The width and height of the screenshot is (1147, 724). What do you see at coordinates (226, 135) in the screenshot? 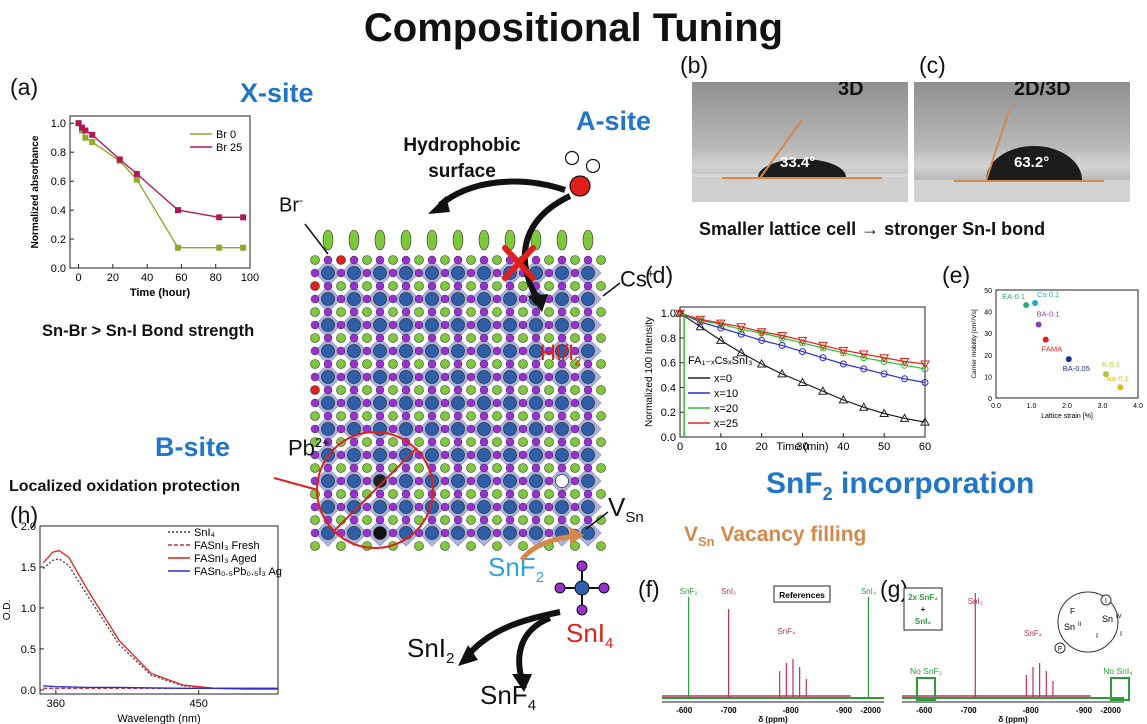
I see `legend-label: Br 0` at bounding box center [226, 135].